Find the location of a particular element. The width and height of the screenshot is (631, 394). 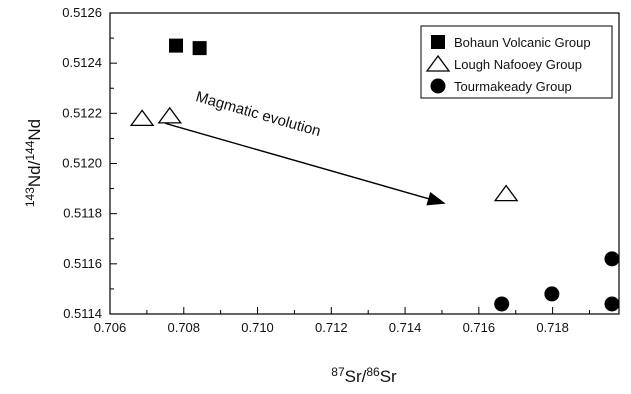

y-axis-title-sep: / is located at coordinates (34, 162).